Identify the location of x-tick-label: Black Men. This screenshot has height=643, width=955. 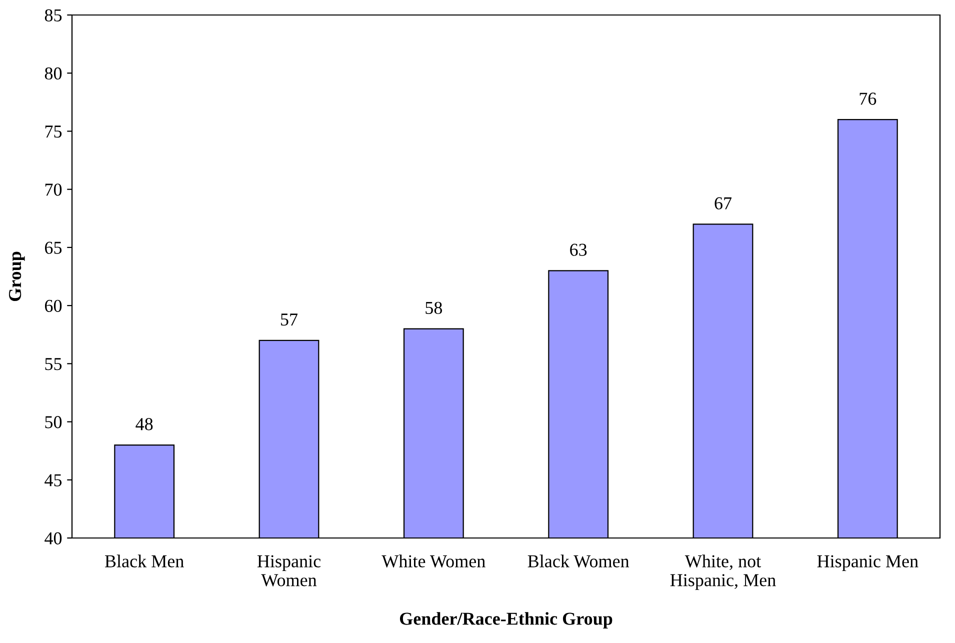
(144, 561).